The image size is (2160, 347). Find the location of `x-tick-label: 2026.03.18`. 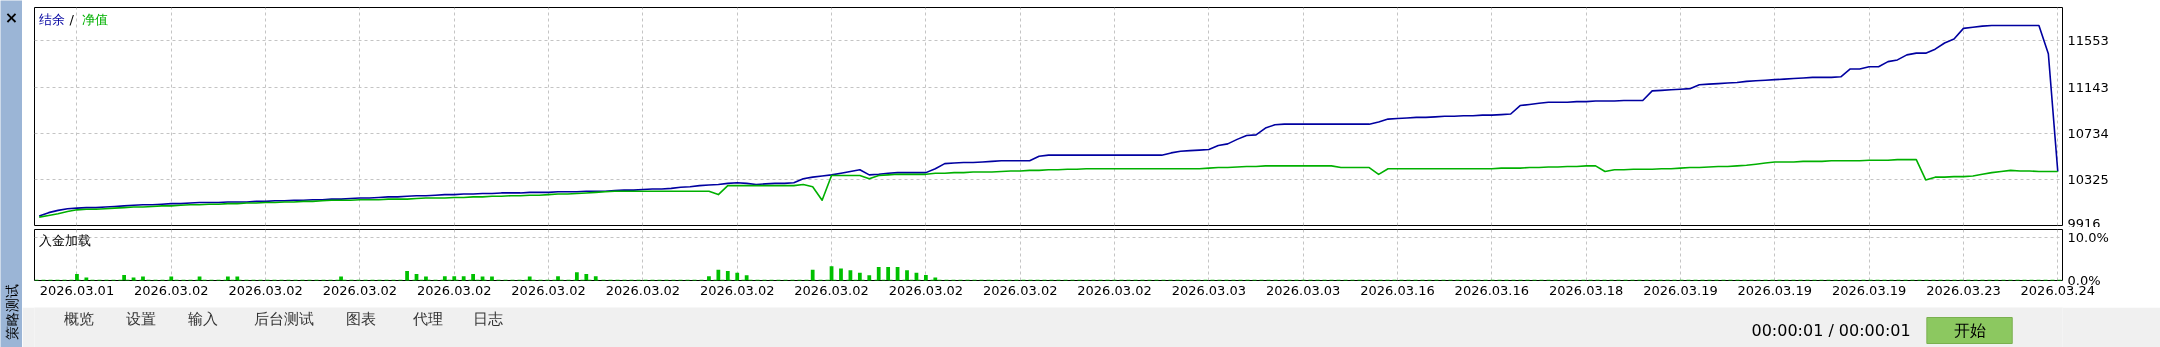

x-tick-label: 2026.03.18 is located at coordinates (1586, 290).